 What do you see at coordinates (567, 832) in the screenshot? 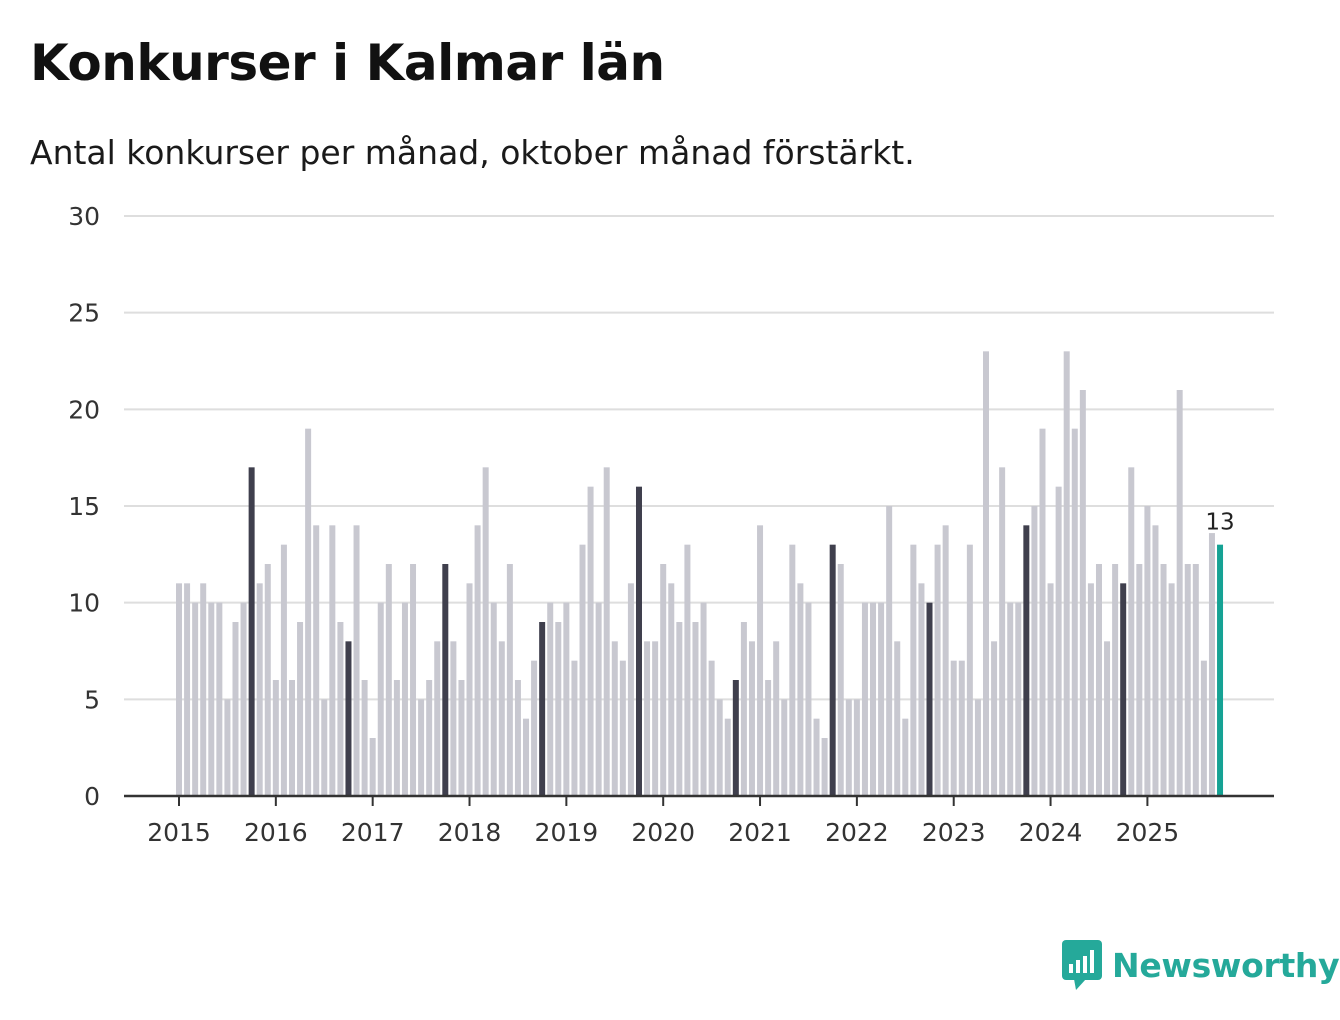
I see `x-tick-label: 2019` at bounding box center [567, 832].